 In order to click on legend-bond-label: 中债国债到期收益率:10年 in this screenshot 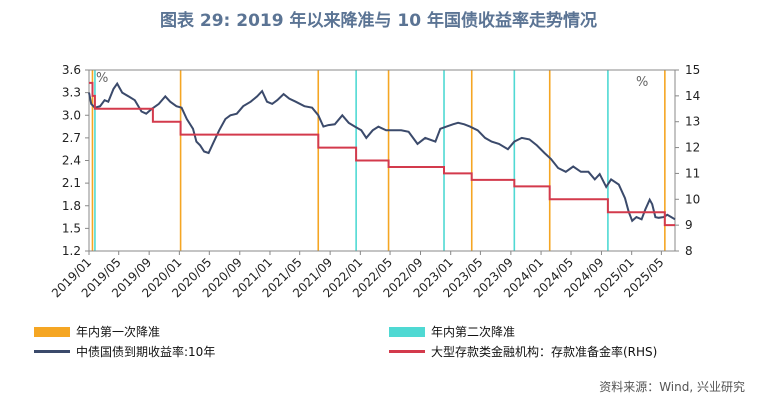, I will do `click(146, 352)`.